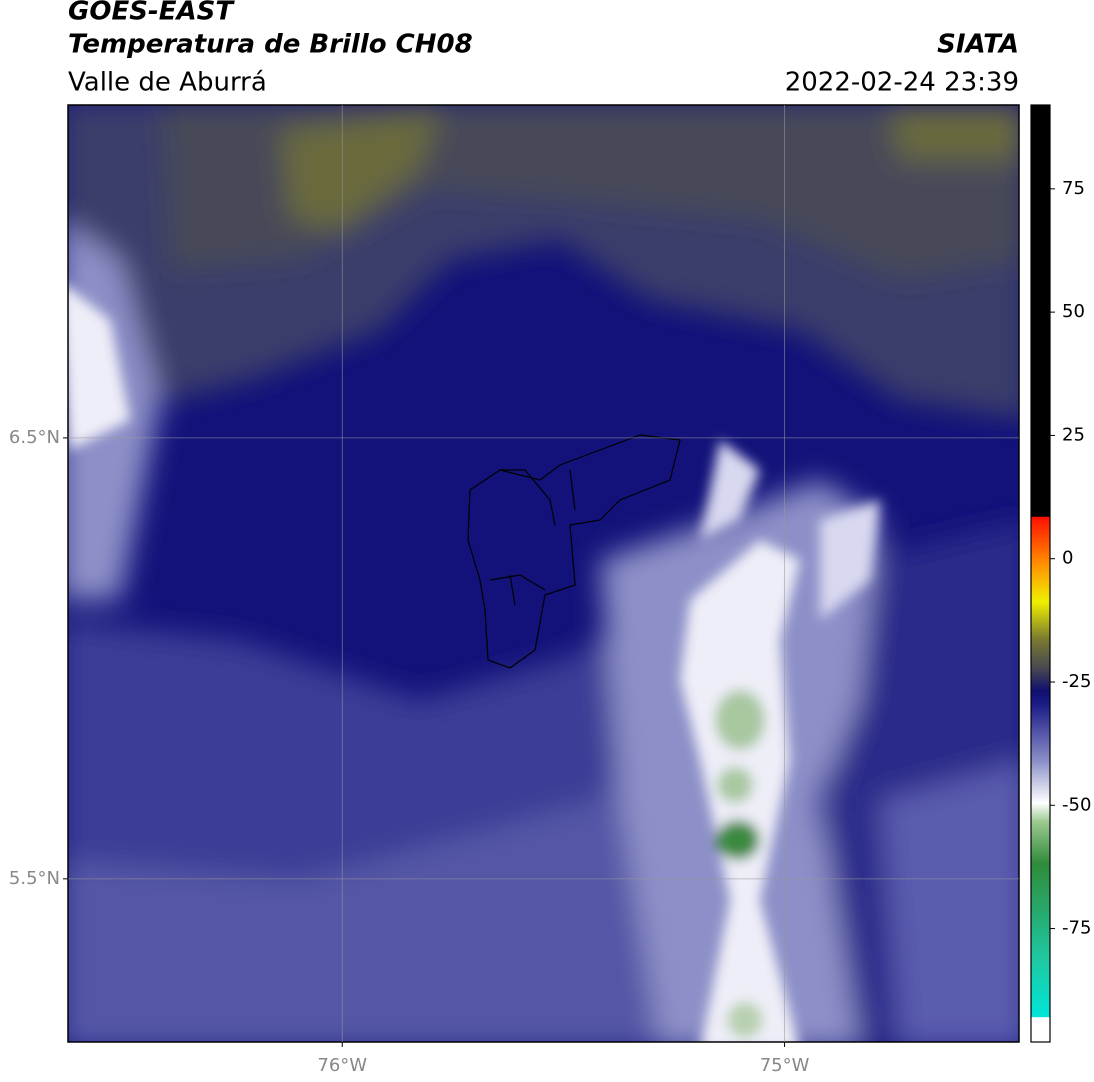 The height and width of the screenshot is (1082, 1094). What do you see at coordinates (342, 1065) in the screenshot?
I see `x-tick-label: 76°W` at bounding box center [342, 1065].